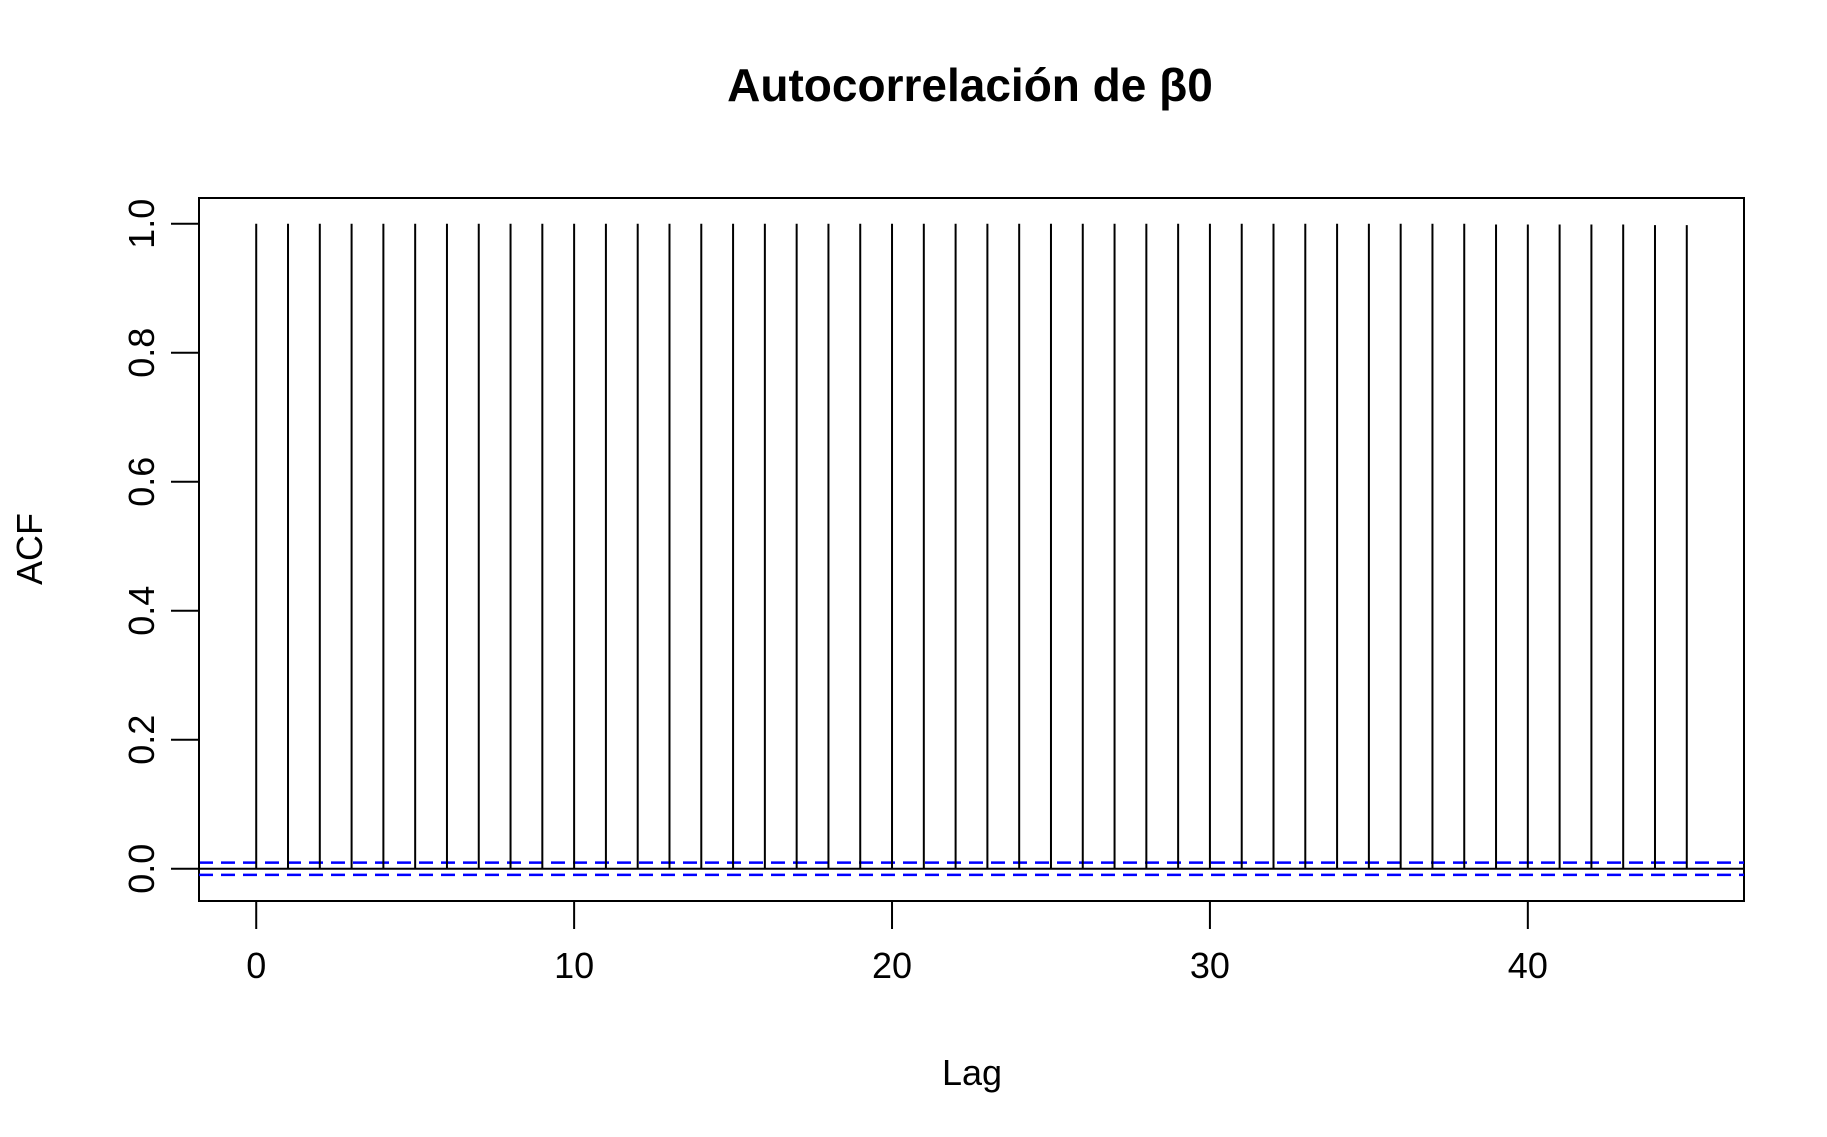 The width and height of the screenshot is (1827, 1137). I want to click on x-axis-label: Lag, so click(972, 1072).